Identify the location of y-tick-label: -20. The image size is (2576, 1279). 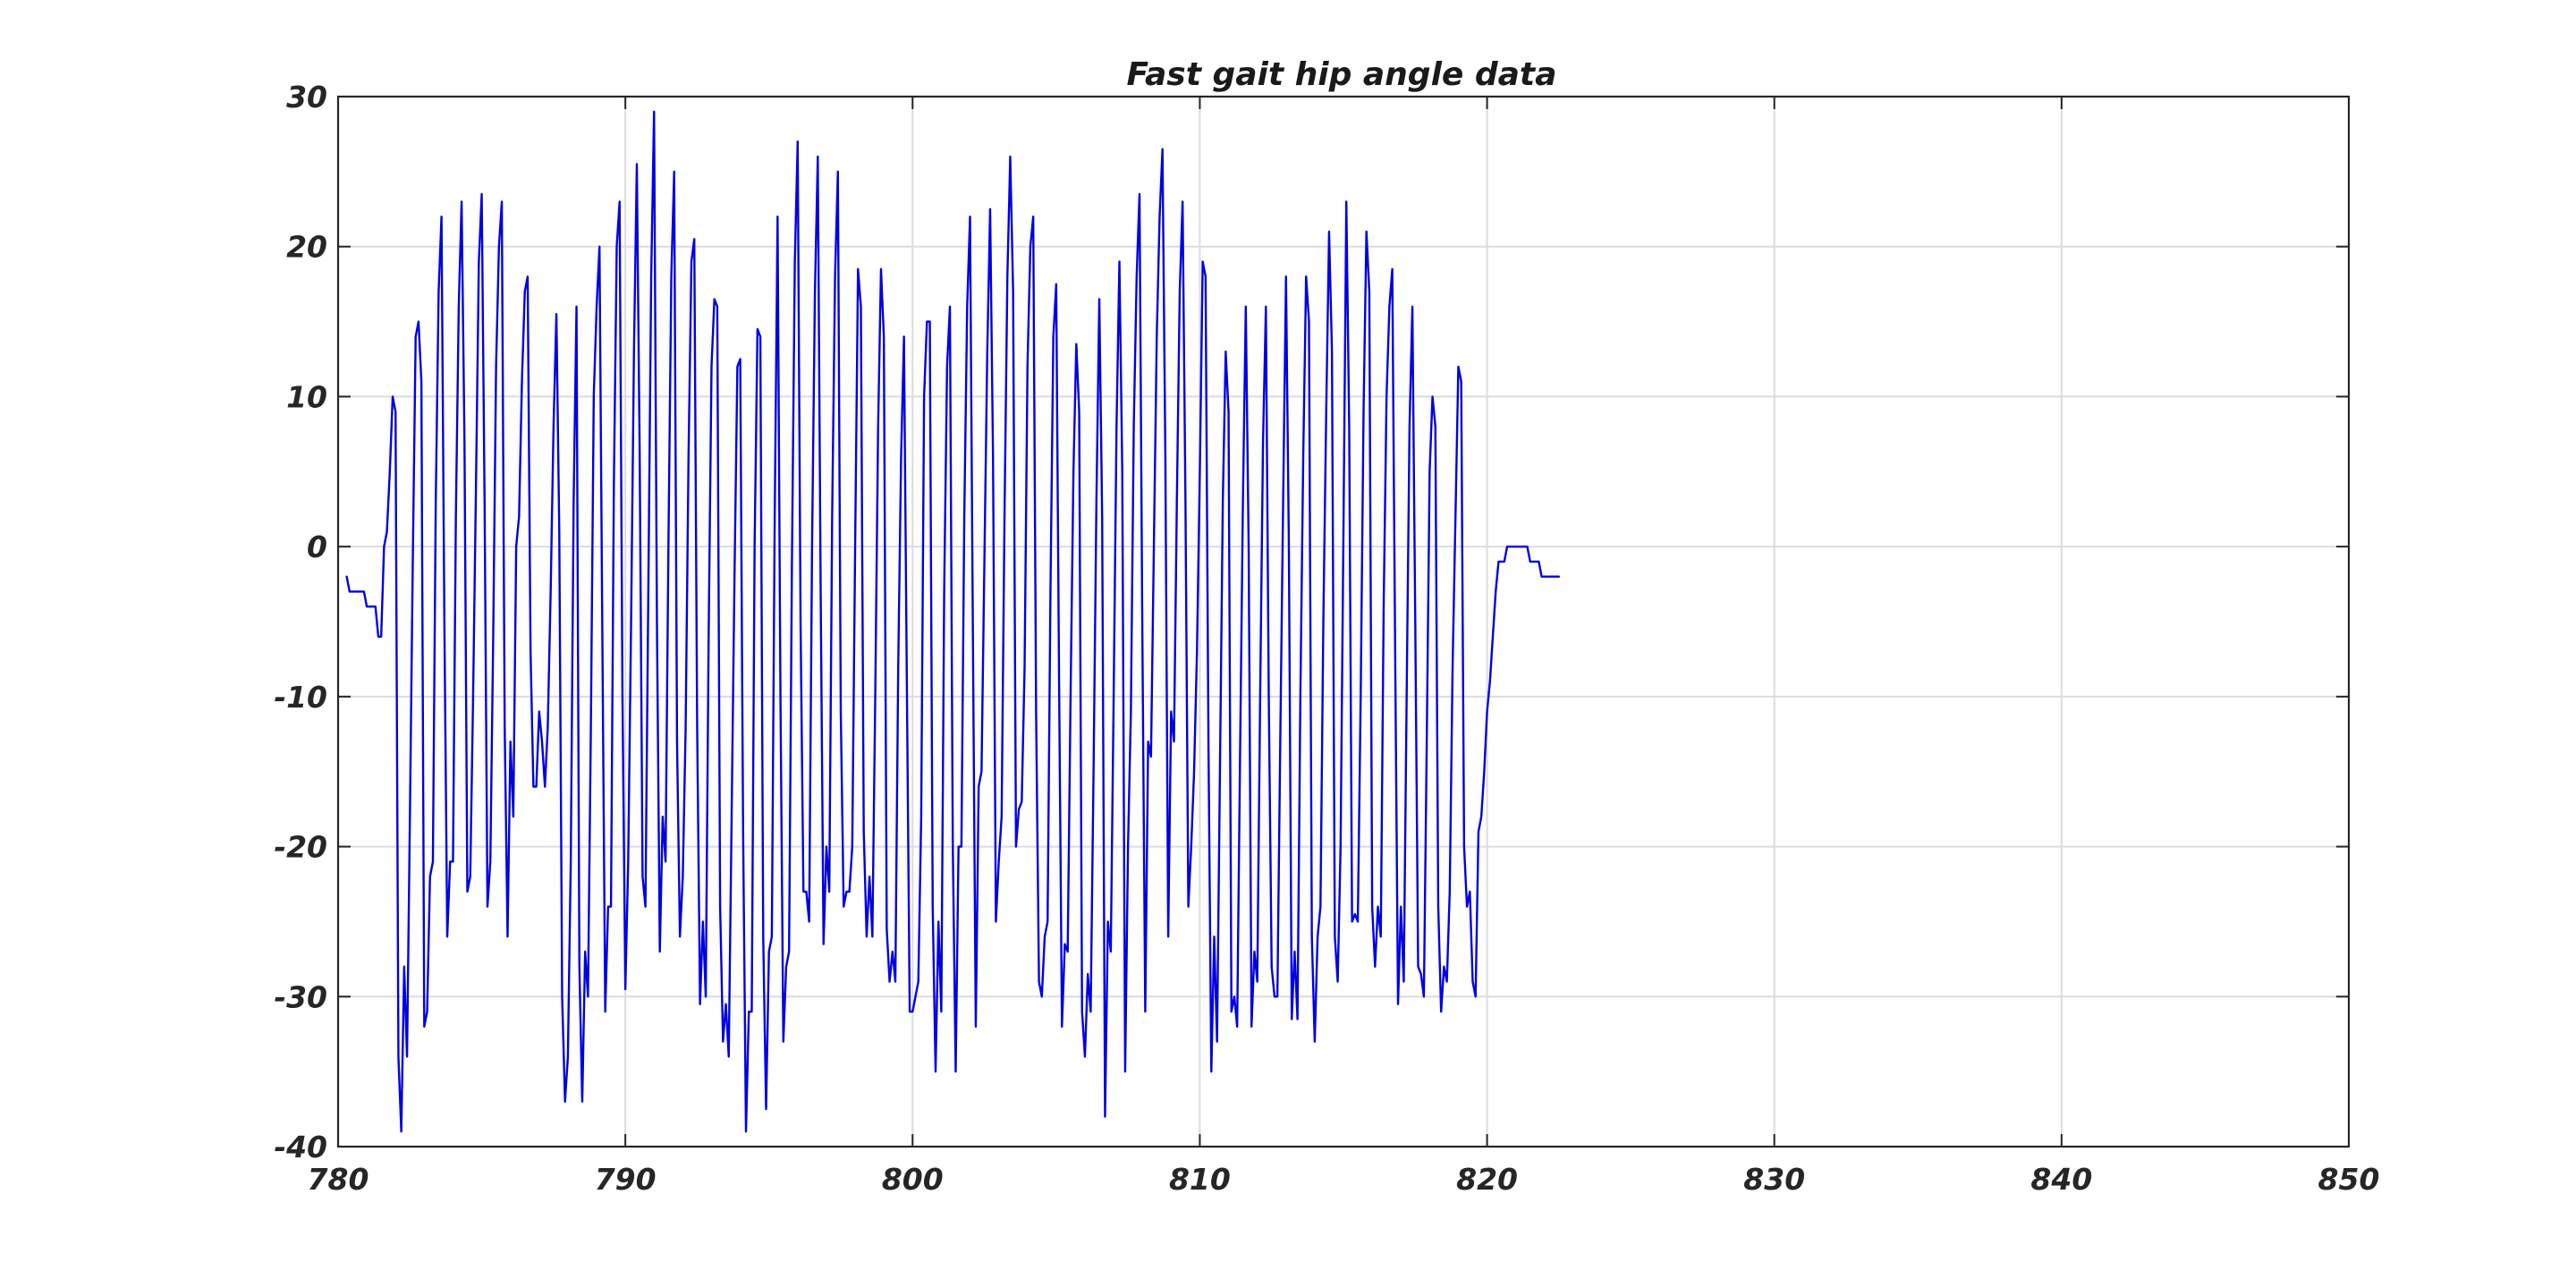
(300, 848).